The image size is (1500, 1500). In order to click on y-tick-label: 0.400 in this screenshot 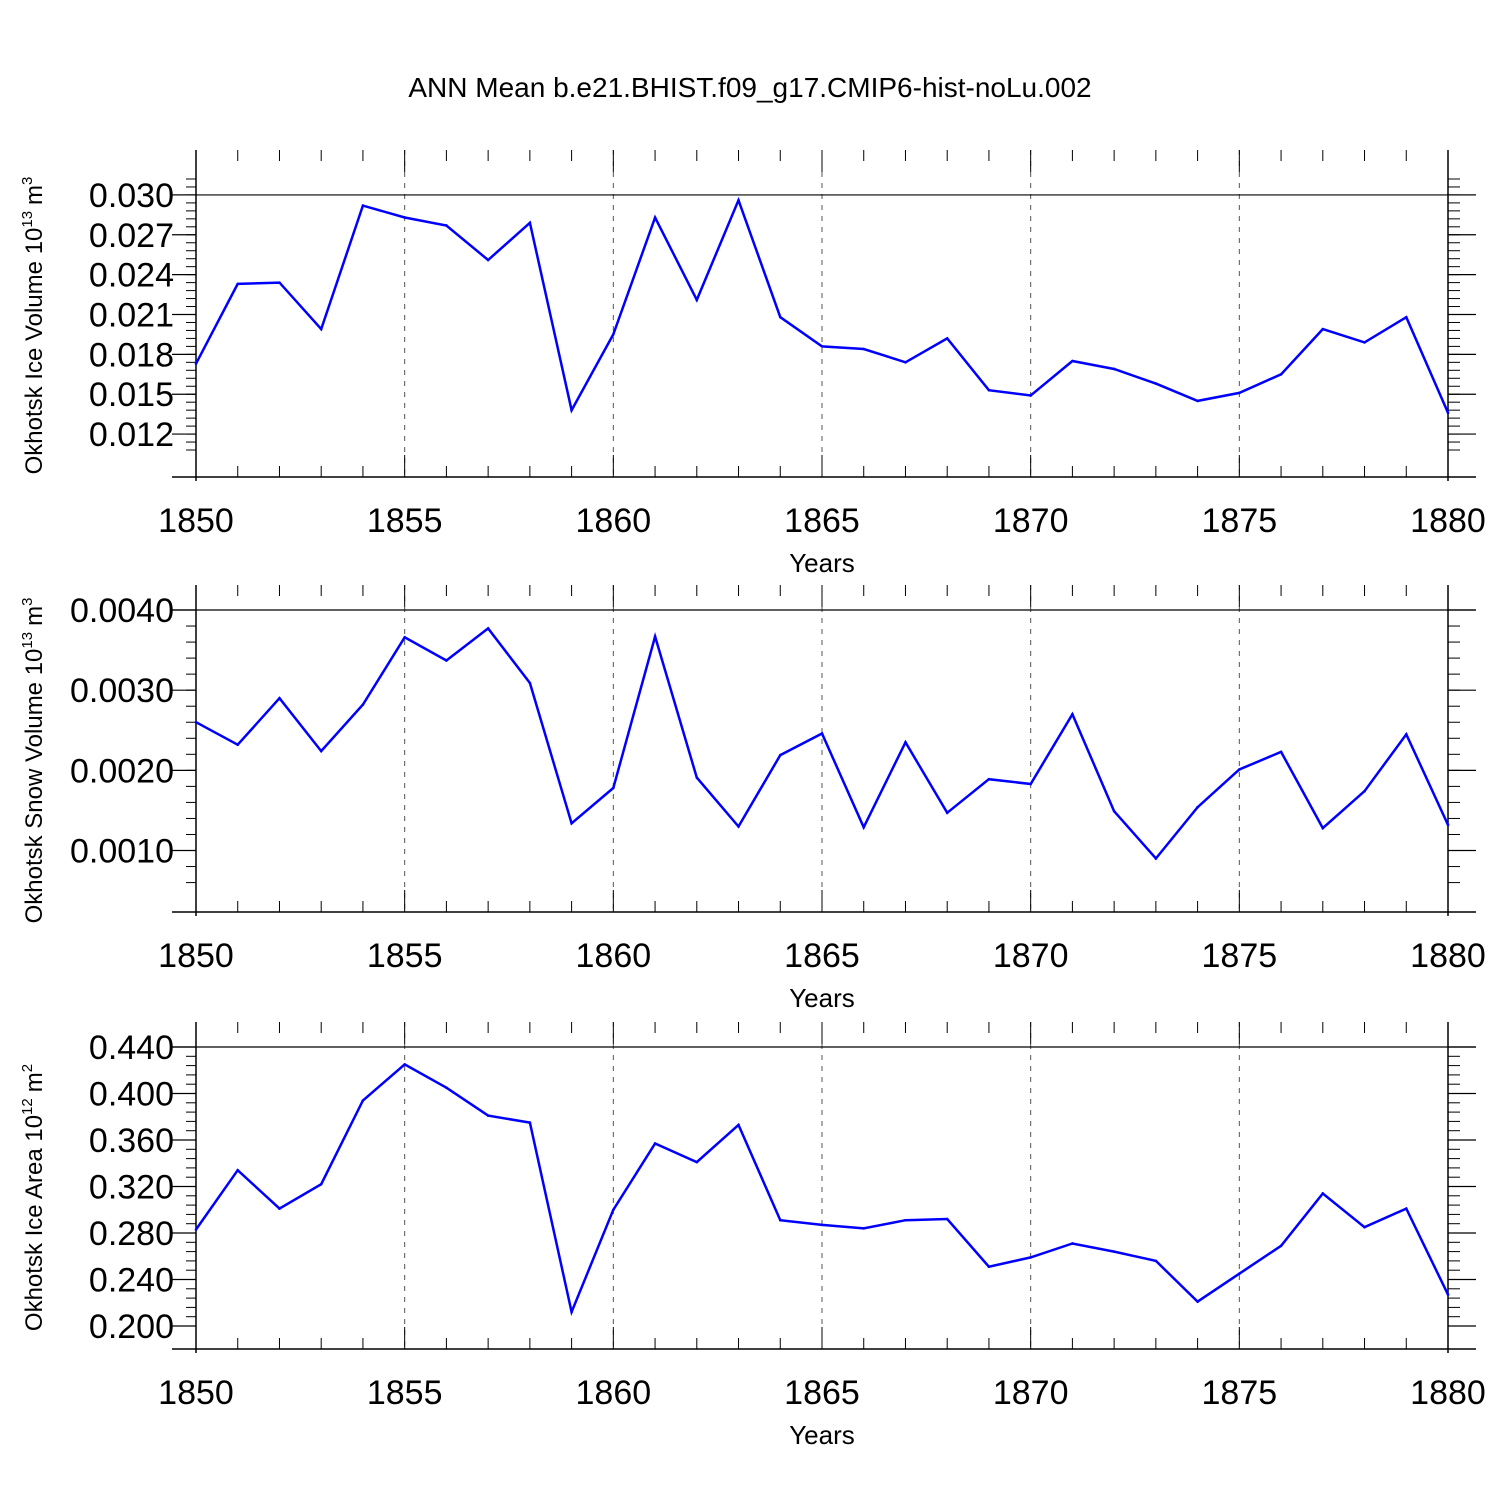, I will do `click(131, 1095)`.